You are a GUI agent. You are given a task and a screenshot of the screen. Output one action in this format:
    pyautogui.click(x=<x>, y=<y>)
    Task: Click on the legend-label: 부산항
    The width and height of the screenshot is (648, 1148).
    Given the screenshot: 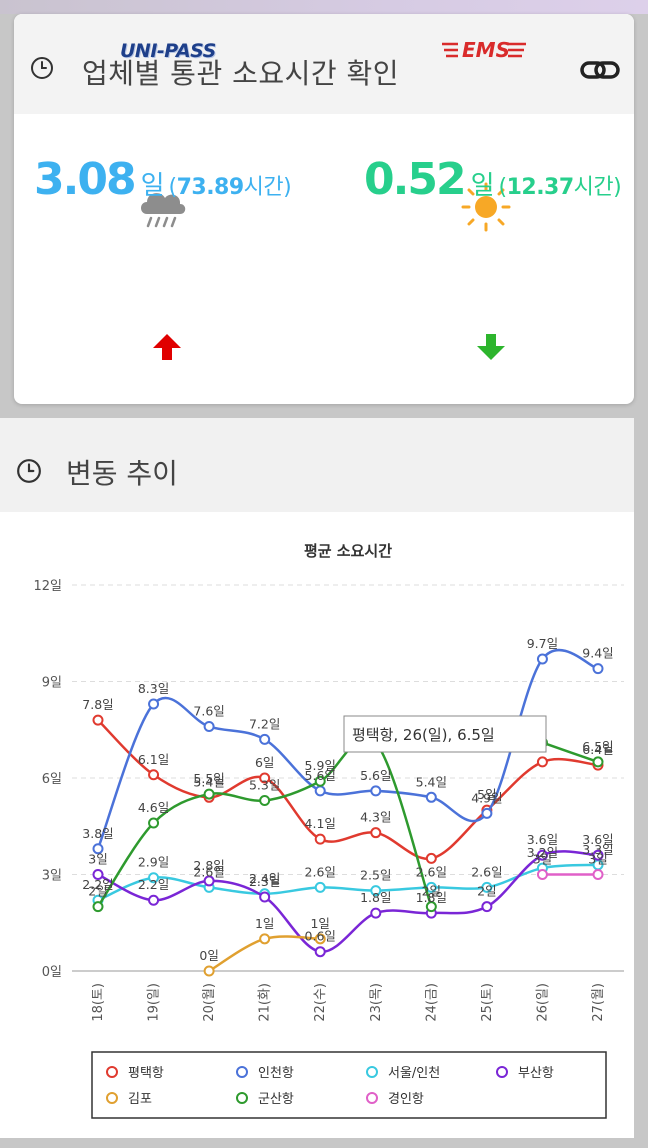 What is the action you would take?
    pyautogui.click(x=536, y=1073)
    